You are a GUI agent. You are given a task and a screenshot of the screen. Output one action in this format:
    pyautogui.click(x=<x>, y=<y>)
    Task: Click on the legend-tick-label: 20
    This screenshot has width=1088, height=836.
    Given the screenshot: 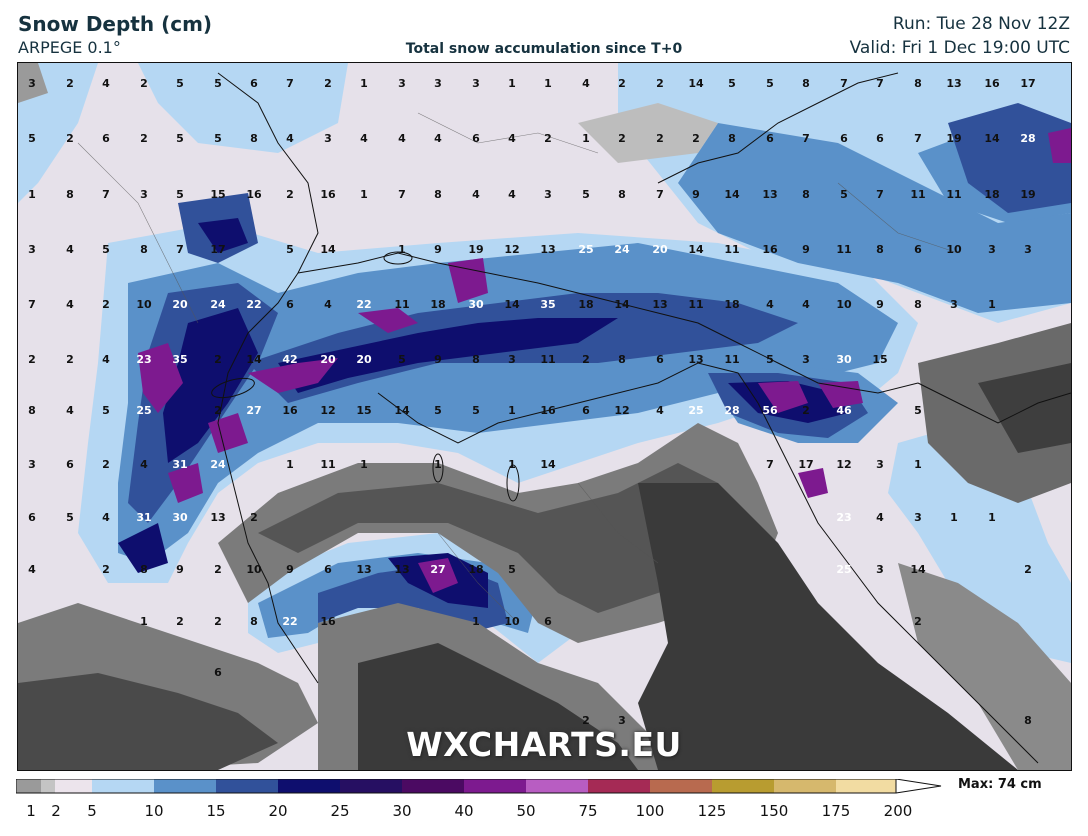 What is the action you would take?
    pyautogui.click(x=278, y=811)
    